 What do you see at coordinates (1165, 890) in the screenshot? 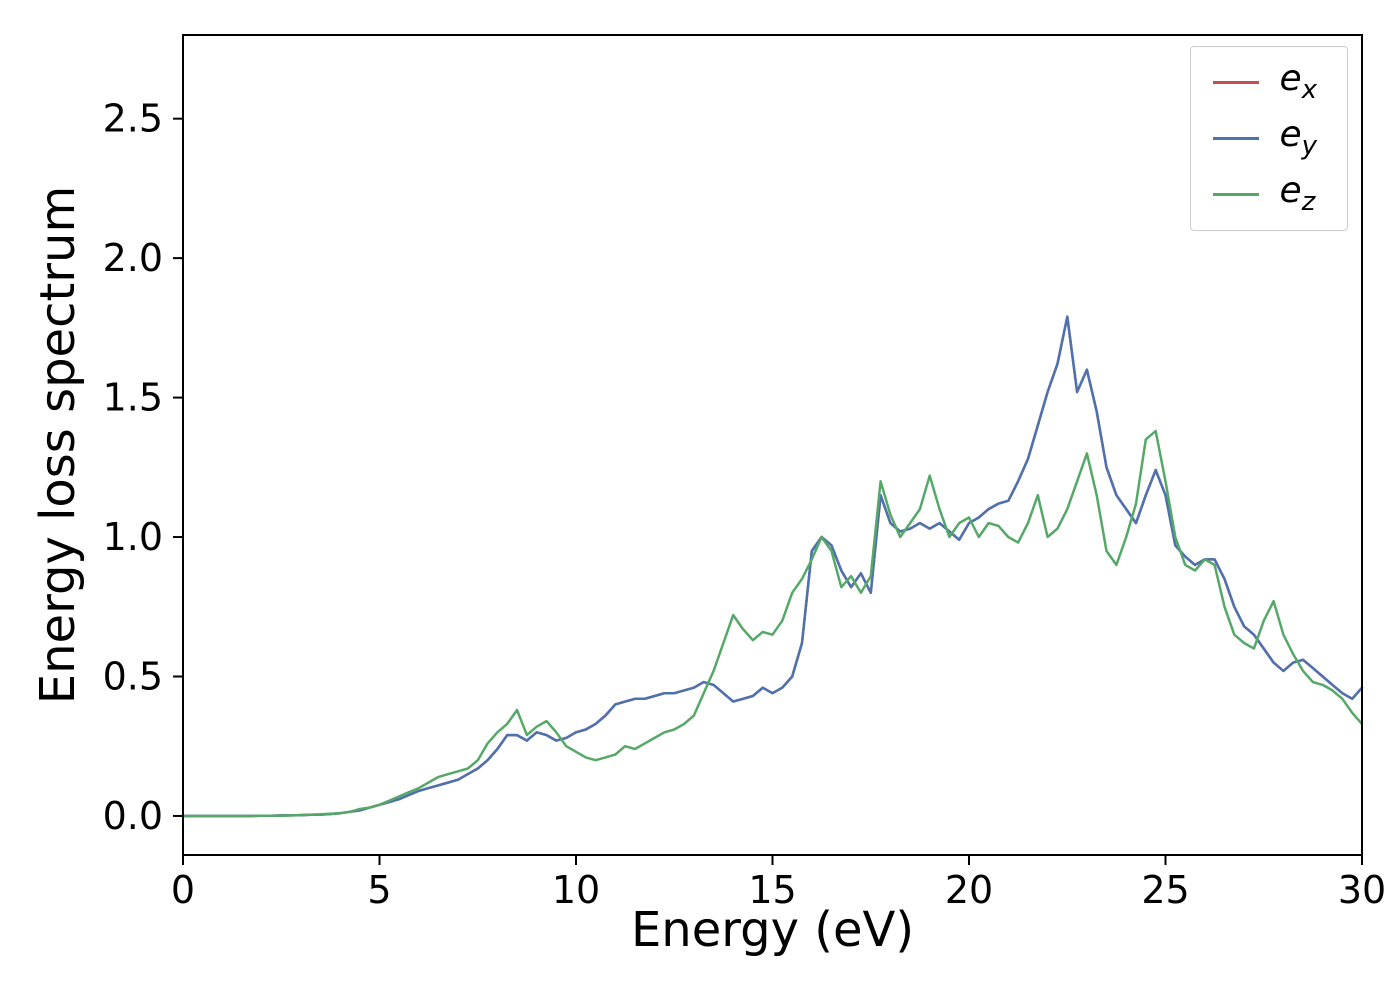
I see `x-tick-label: 25` at bounding box center [1165, 890].